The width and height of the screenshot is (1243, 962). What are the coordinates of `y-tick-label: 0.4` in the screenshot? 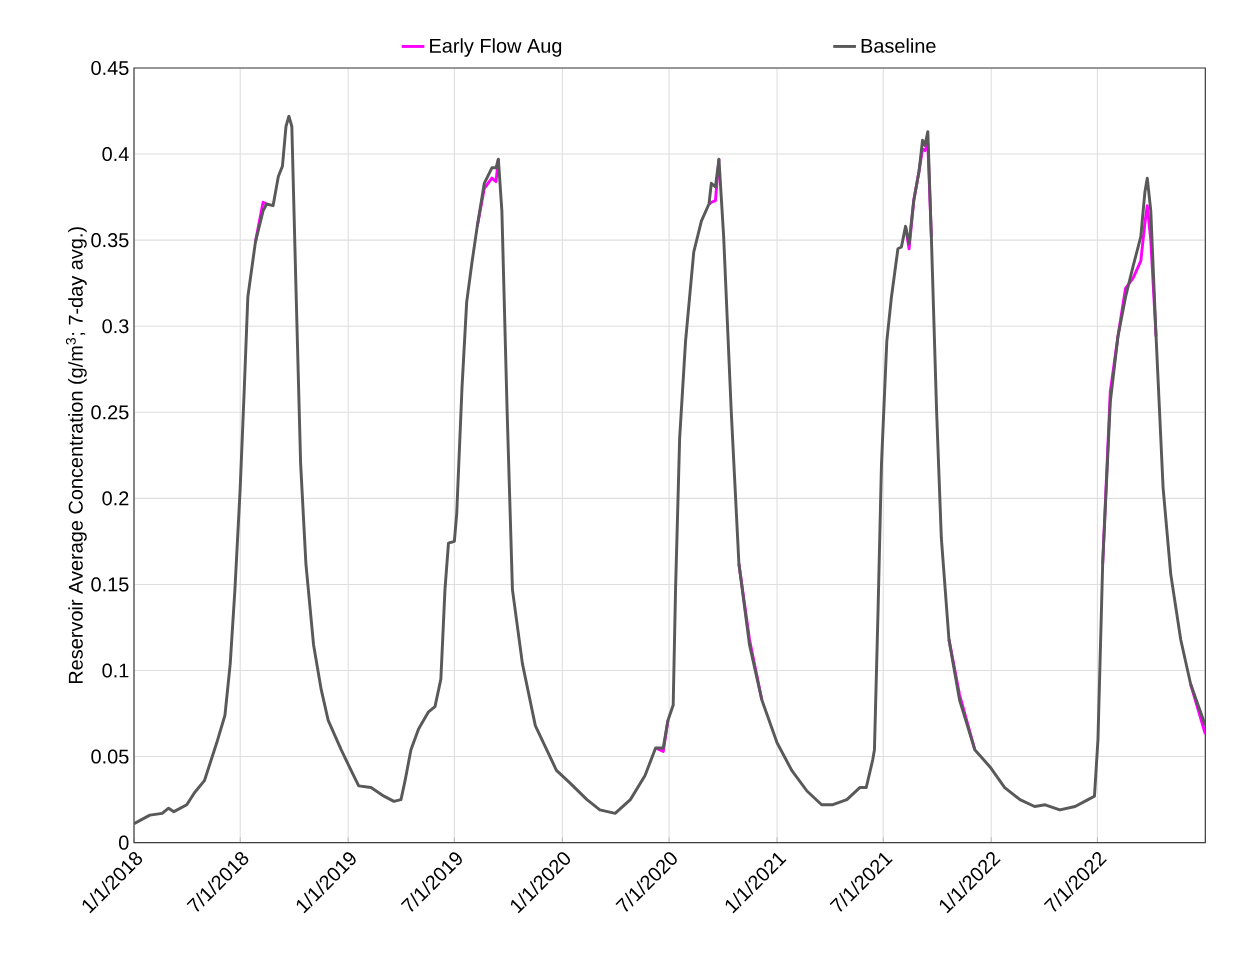 It's located at (115, 154).